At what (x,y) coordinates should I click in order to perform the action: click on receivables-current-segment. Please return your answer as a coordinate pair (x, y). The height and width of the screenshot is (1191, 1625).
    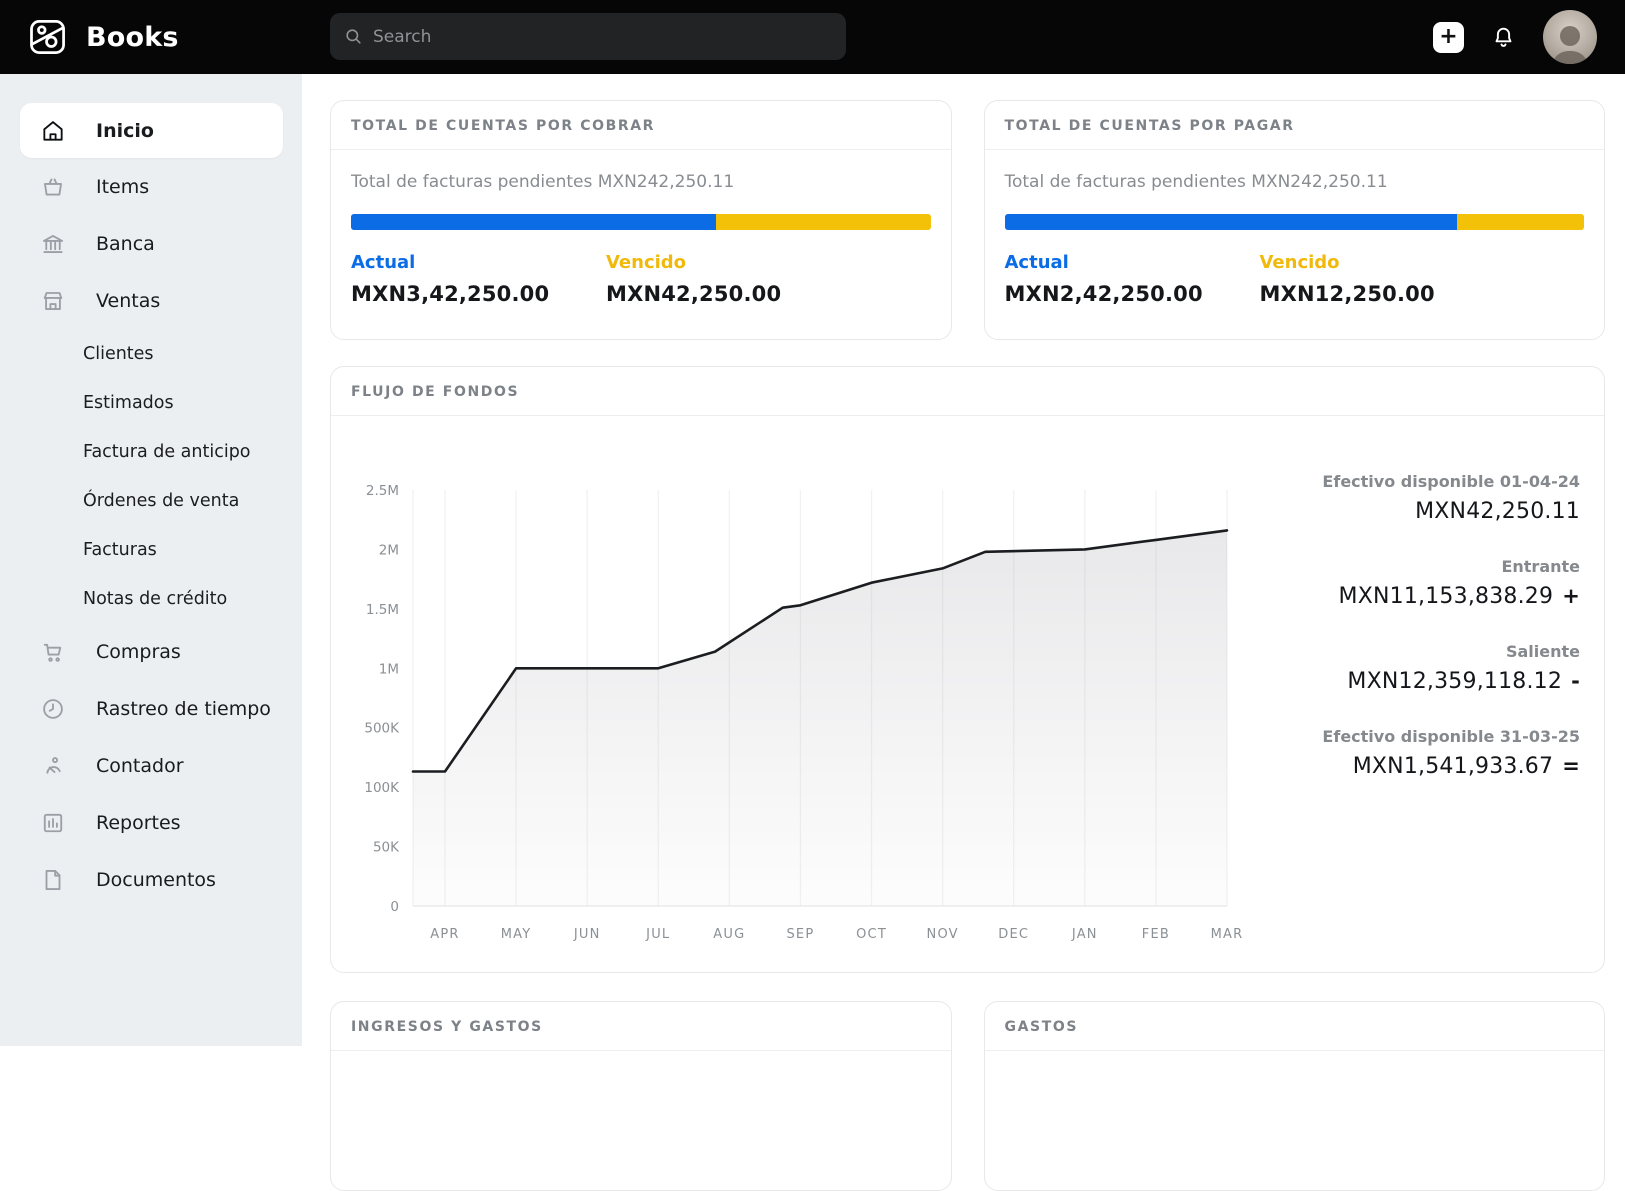
    Looking at the image, I should click on (534, 222).